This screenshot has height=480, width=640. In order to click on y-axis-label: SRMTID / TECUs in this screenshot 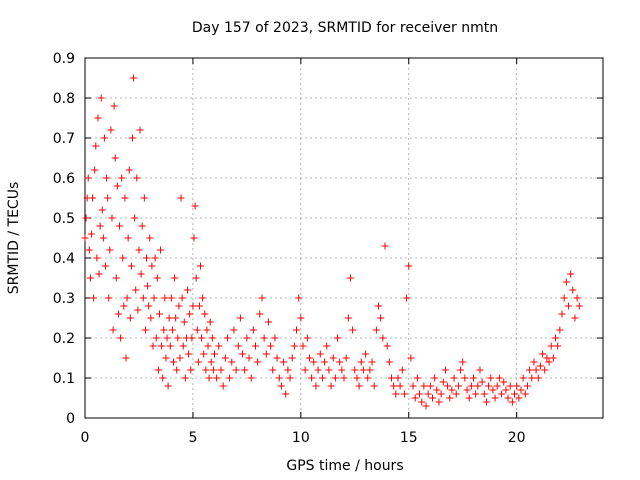, I will do `click(14, 238)`.